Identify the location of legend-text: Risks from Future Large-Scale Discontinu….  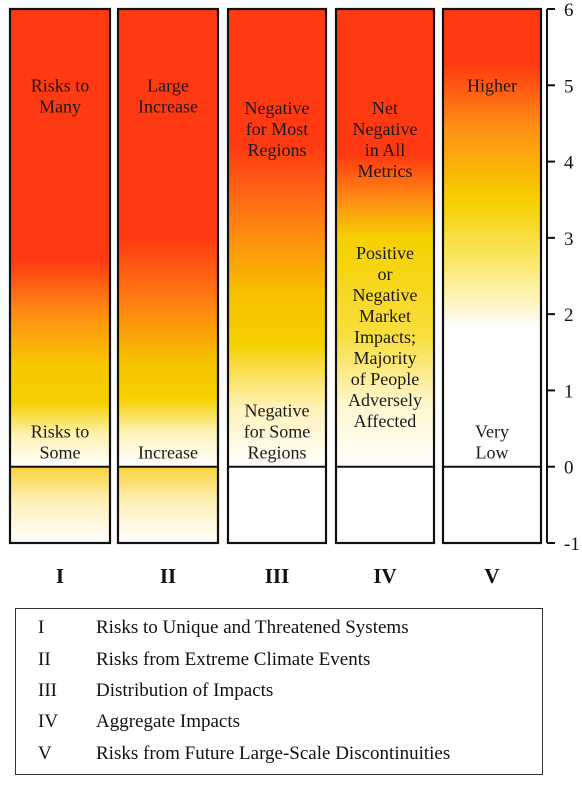
(273, 754).